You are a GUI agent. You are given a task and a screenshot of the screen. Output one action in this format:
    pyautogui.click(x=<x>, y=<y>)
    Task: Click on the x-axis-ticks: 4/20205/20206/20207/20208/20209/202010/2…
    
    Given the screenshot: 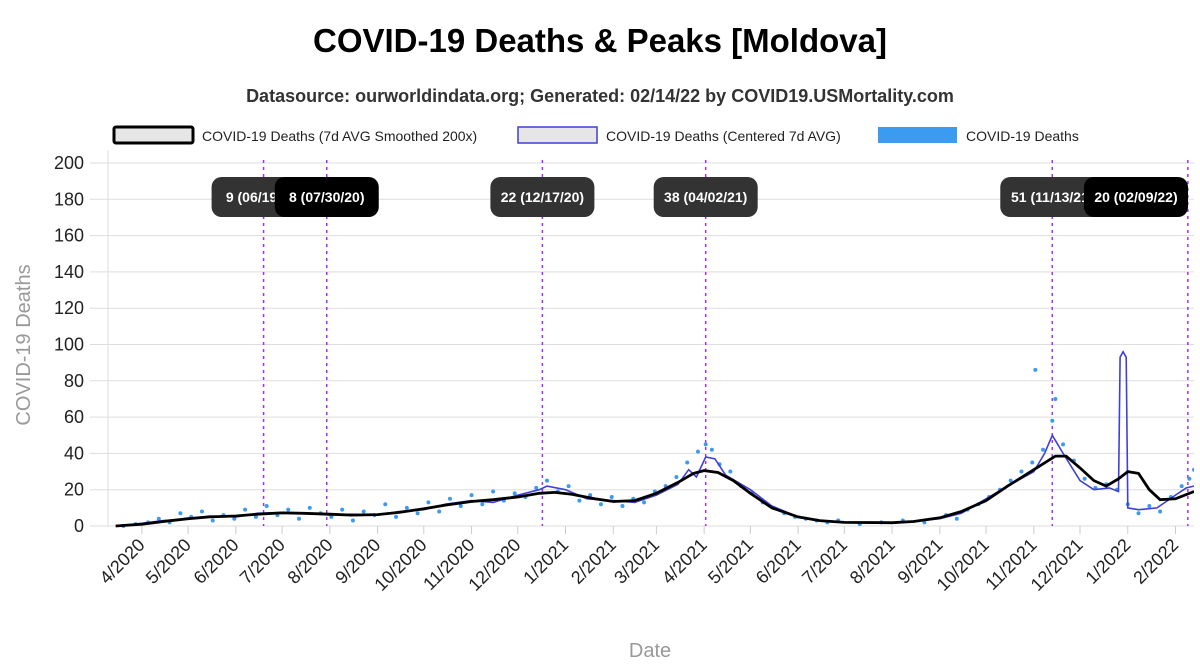 What is the action you would take?
    pyautogui.click(x=639, y=560)
    